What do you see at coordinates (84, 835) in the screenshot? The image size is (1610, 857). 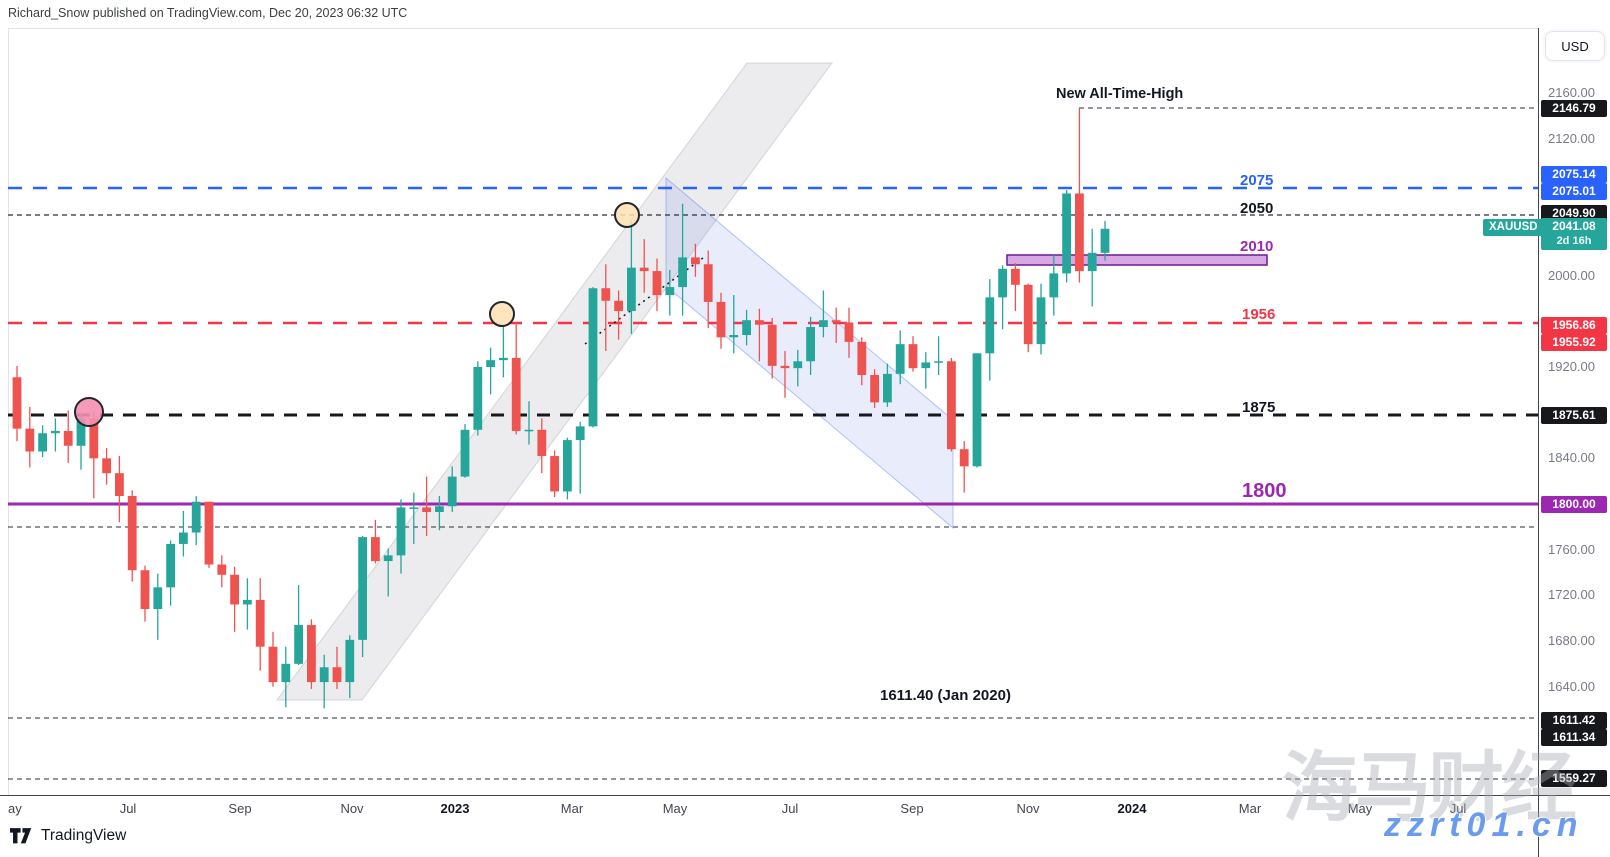 I see `tradingview-logo-text: TradingView` at bounding box center [84, 835].